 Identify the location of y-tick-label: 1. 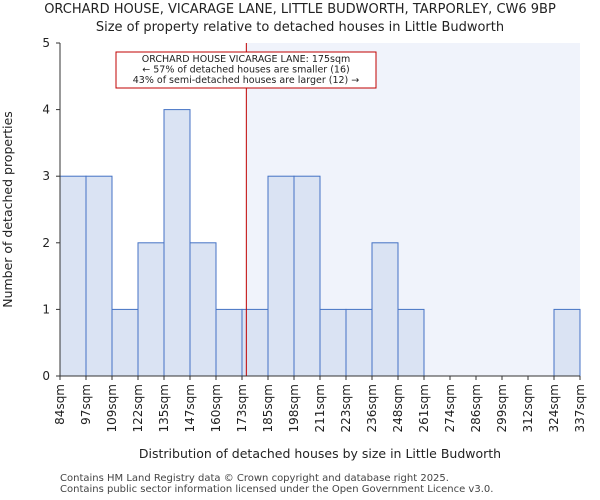
(46, 309).